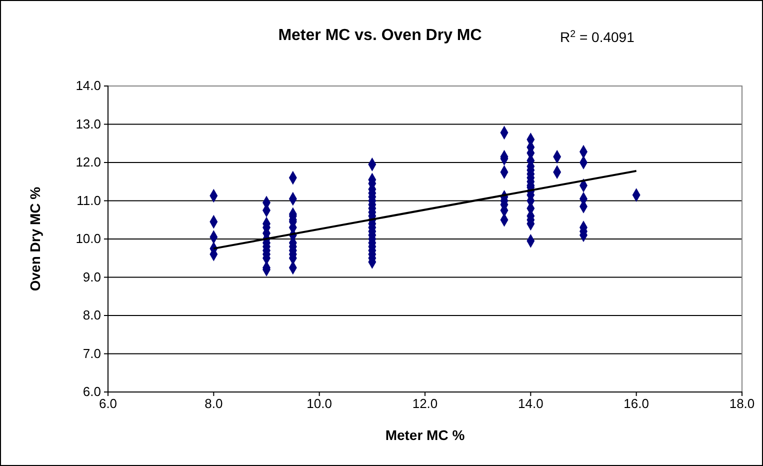  What do you see at coordinates (742, 404) in the screenshot?
I see `x-tick-label: 18.0` at bounding box center [742, 404].